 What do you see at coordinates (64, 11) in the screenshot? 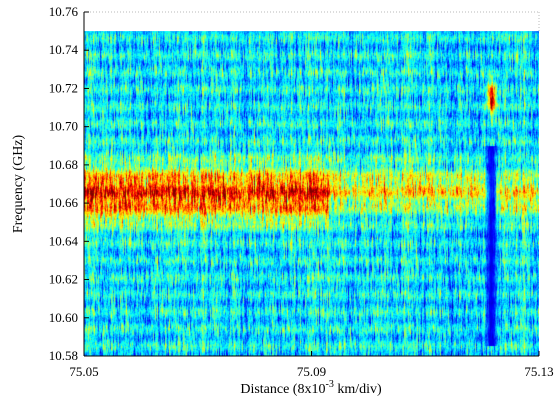
I see `y-tick-label: 10.76` at bounding box center [64, 11].